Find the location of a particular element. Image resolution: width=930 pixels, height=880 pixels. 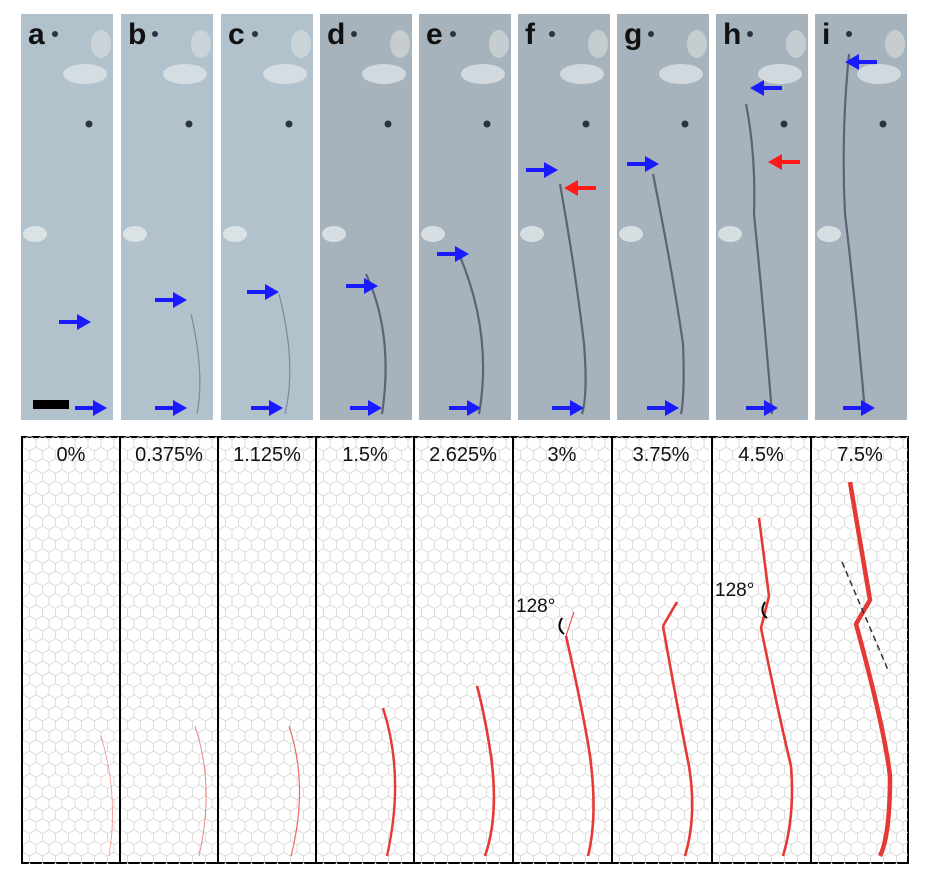

photo-panel-e: e is located at coordinates (465, 217).